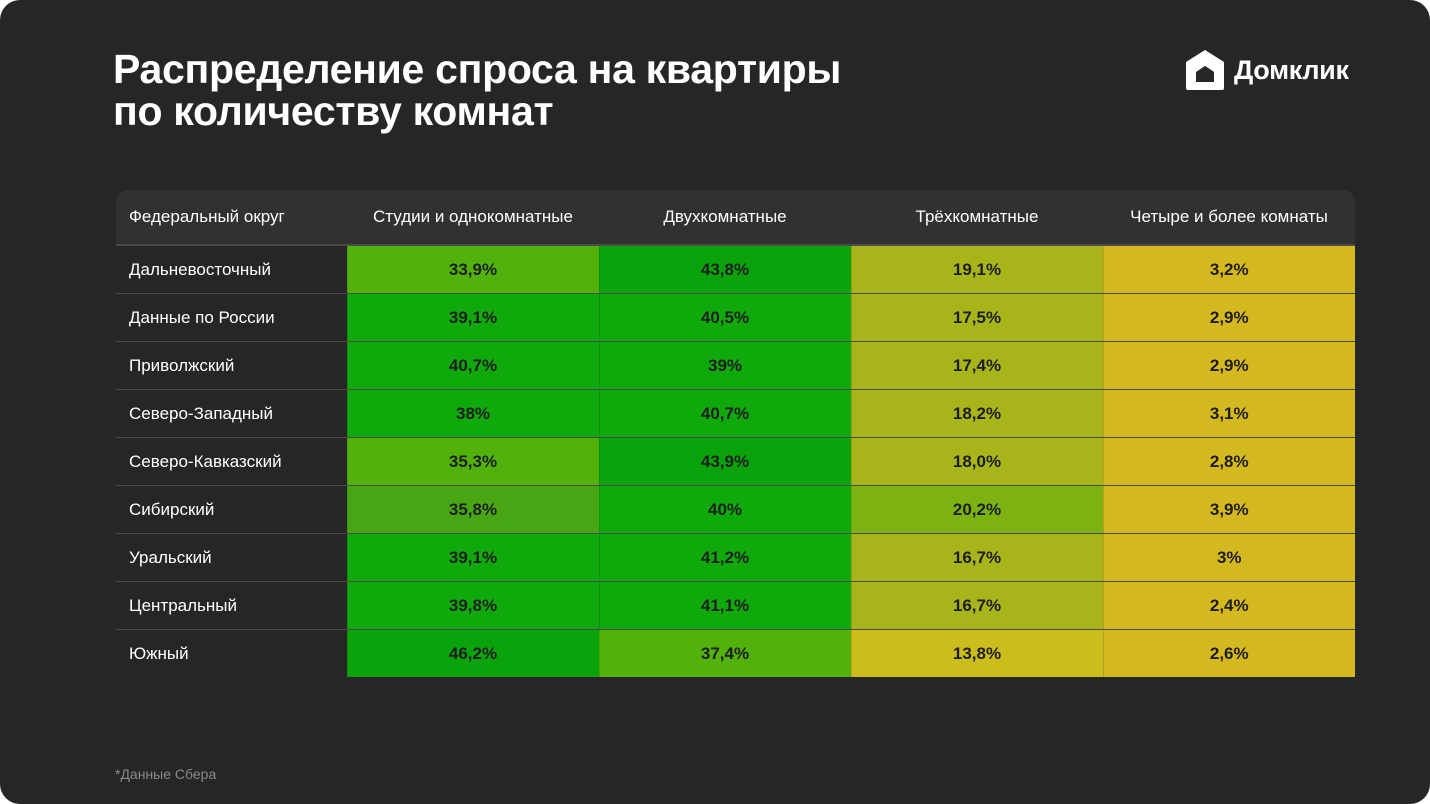 Image resolution: width=1430 pixels, height=804 pixels. I want to click on value-cell: 17,5%, so click(976, 317).